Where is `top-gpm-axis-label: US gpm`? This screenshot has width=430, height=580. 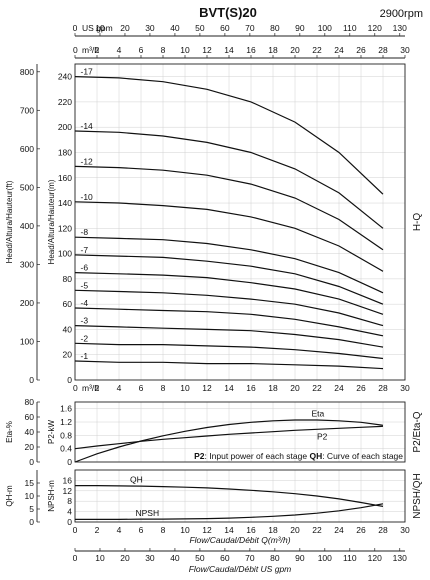 top-gpm-axis-label: US gpm is located at coordinates (97, 28).